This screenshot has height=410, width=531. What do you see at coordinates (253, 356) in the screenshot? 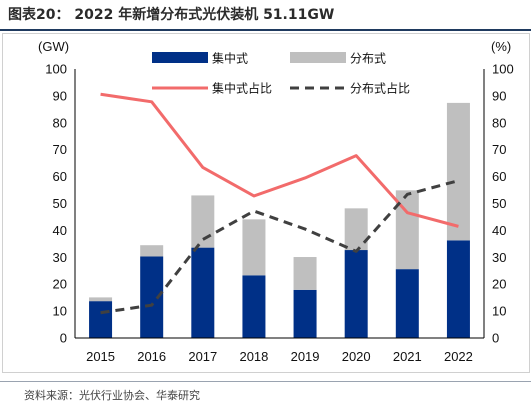
I see `x-tick-label: 2018` at bounding box center [253, 356].